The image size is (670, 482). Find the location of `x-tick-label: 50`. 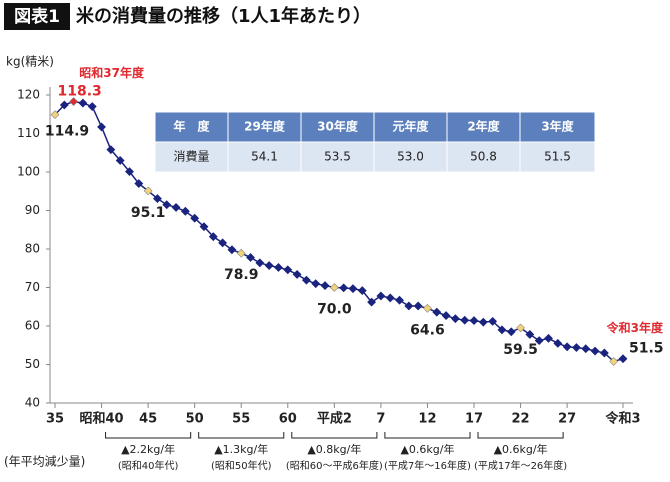

x-tick-label: 50 is located at coordinates (195, 419).